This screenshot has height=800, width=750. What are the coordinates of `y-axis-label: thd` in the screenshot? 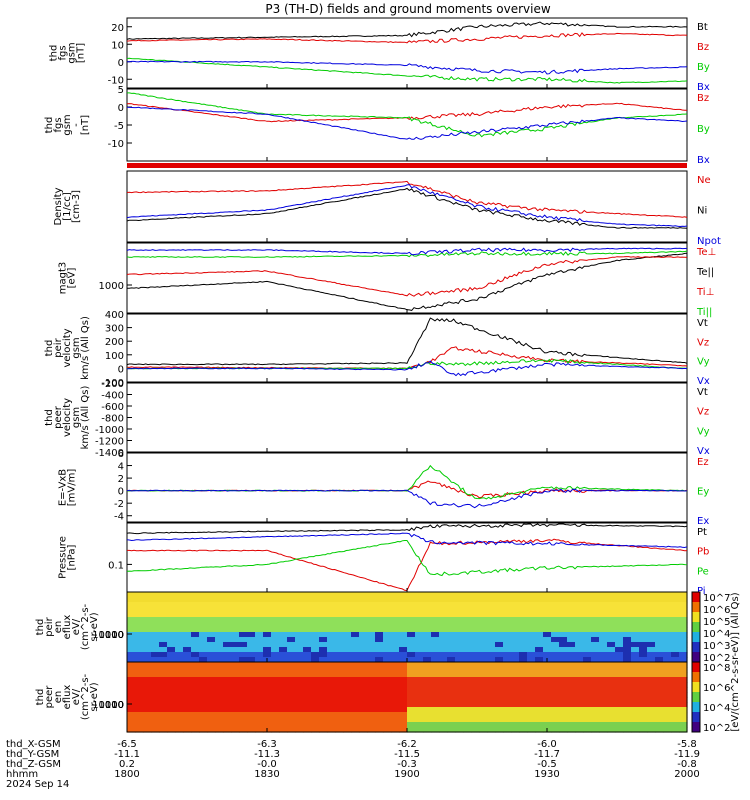 It's located at (49, 125).